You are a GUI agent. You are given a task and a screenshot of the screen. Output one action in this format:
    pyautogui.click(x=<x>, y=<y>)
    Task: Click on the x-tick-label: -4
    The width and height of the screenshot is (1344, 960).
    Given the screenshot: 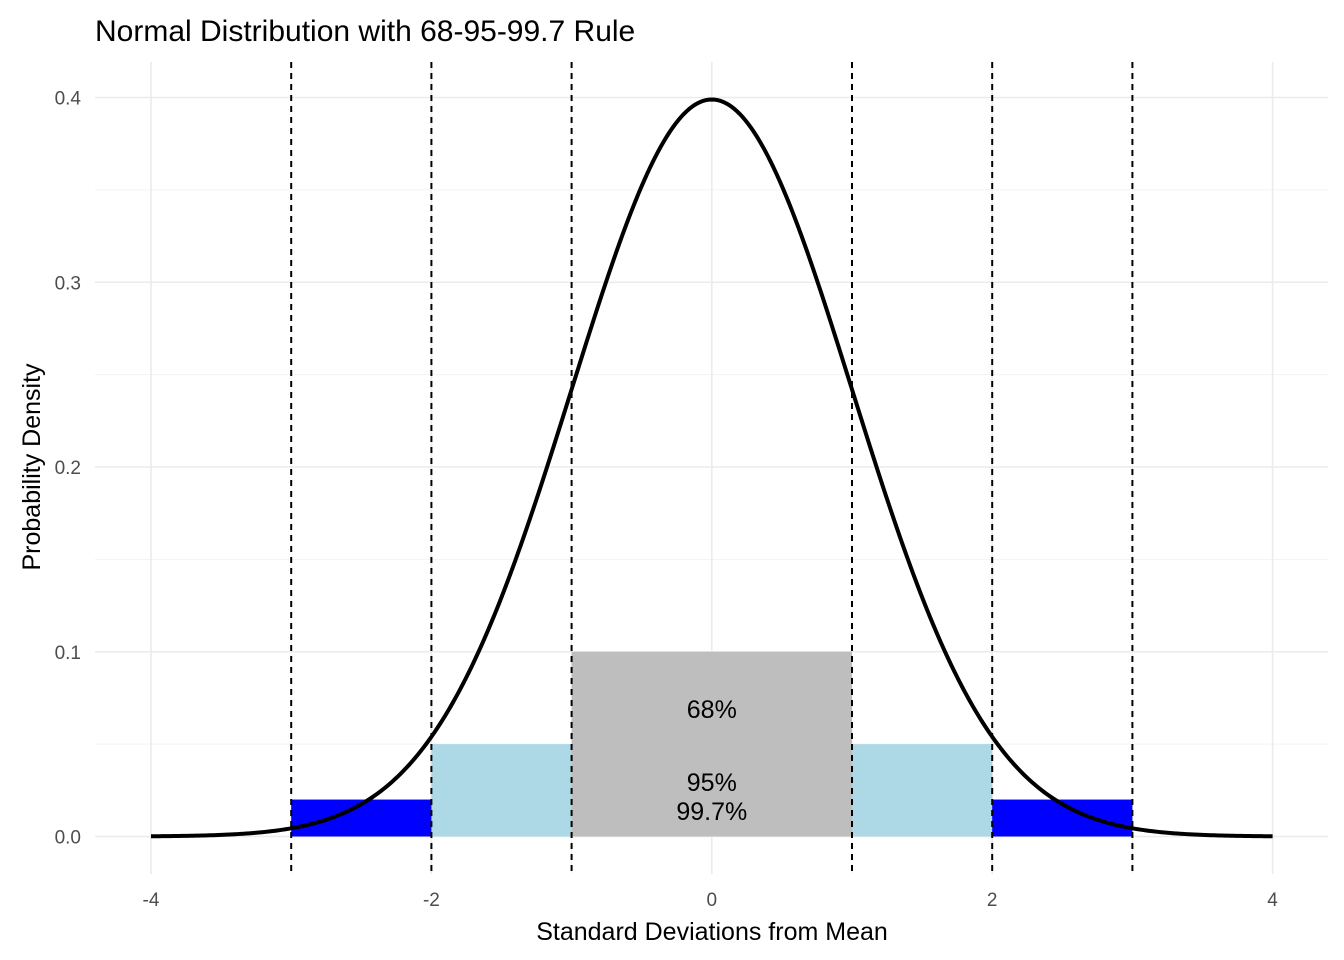 What is the action you would take?
    pyautogui.click(x=151, y=900)
    